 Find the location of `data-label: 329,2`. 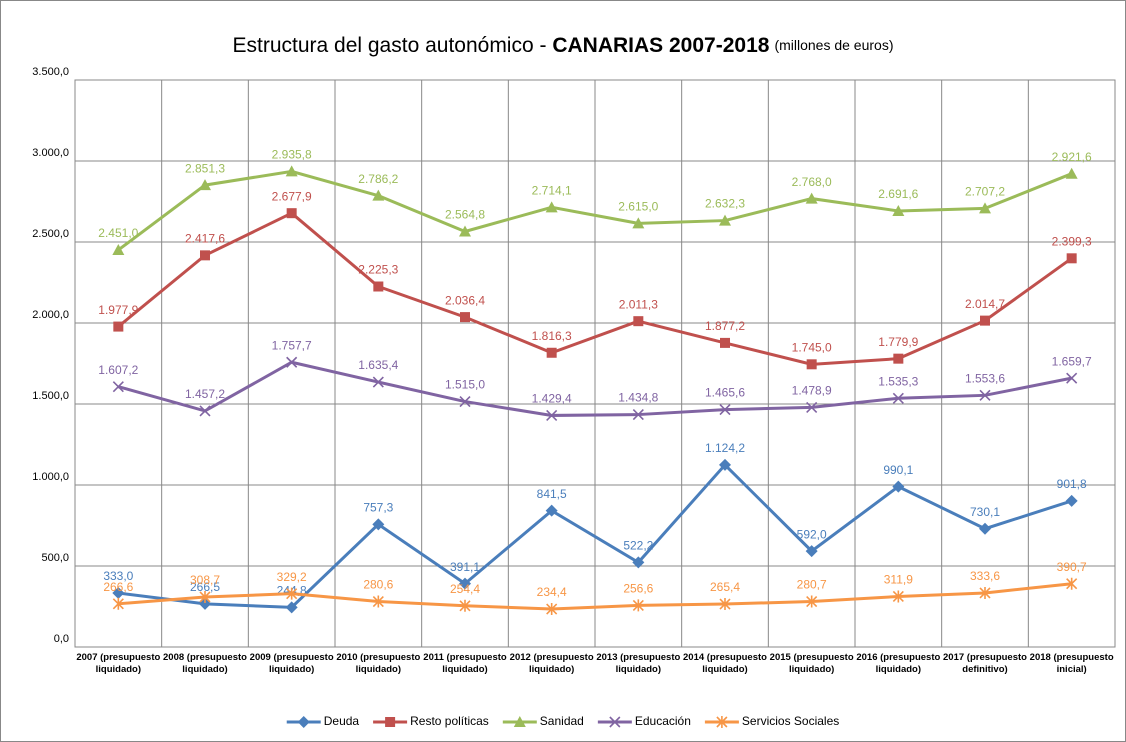

data-label: 329,2 is located at coordinates (292, 577).